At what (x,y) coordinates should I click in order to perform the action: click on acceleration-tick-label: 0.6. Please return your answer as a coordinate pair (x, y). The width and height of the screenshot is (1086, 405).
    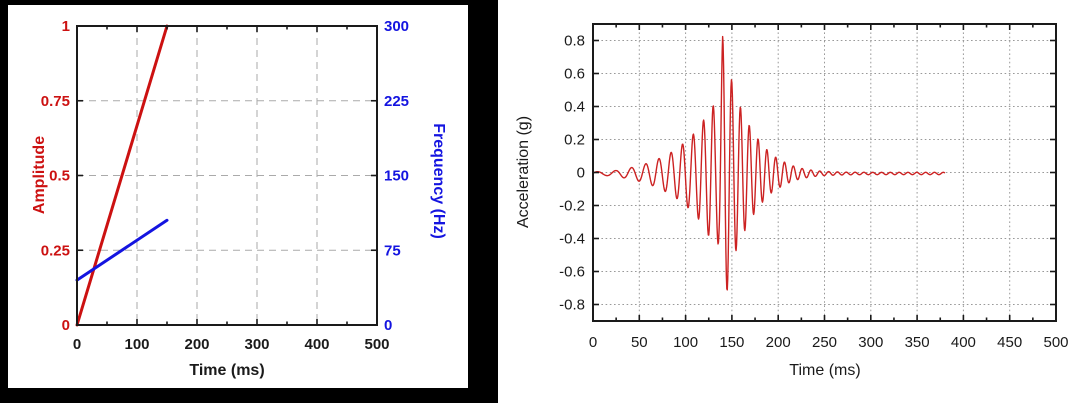
    Looking at the image, I should click on (574, 74).